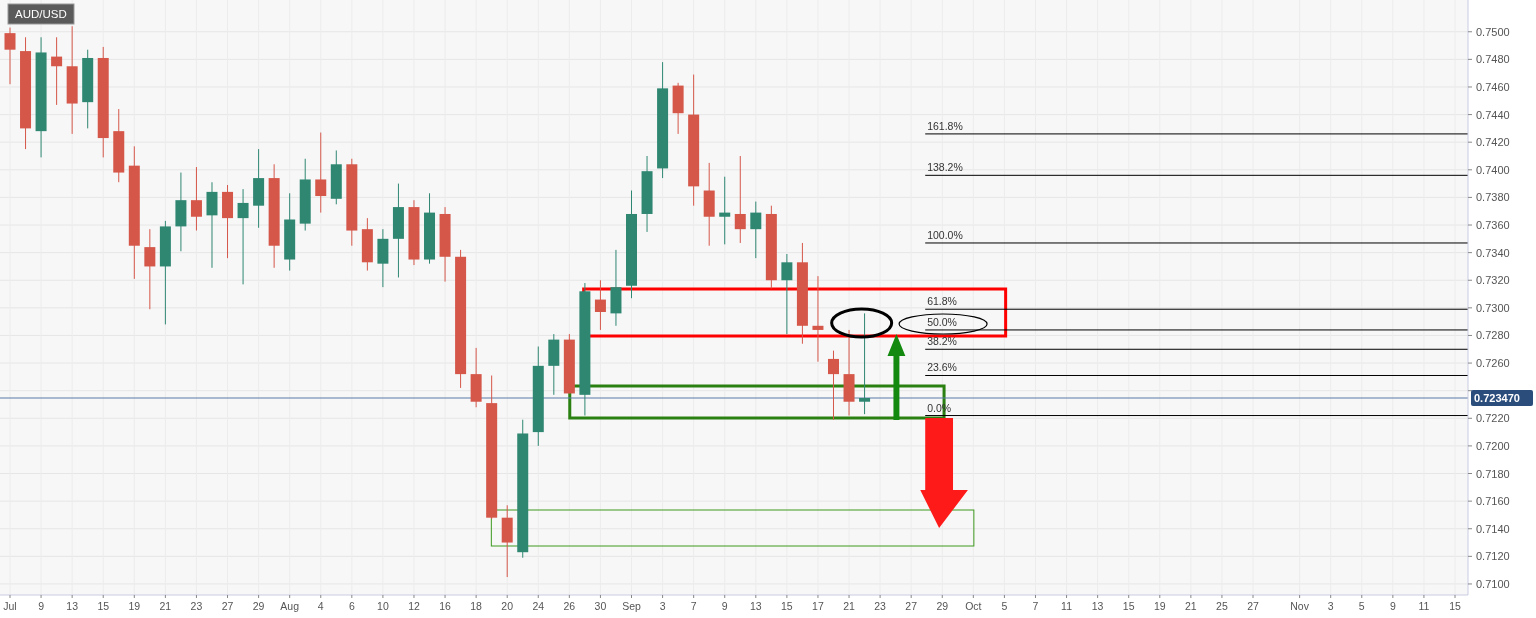 The width and height of the screenshot is (1536, 618). What do you see at coordinates (1497, 398) in the screenshot?
I see `ref-line-label: 0.723470` at bounding box center [1497, 398].